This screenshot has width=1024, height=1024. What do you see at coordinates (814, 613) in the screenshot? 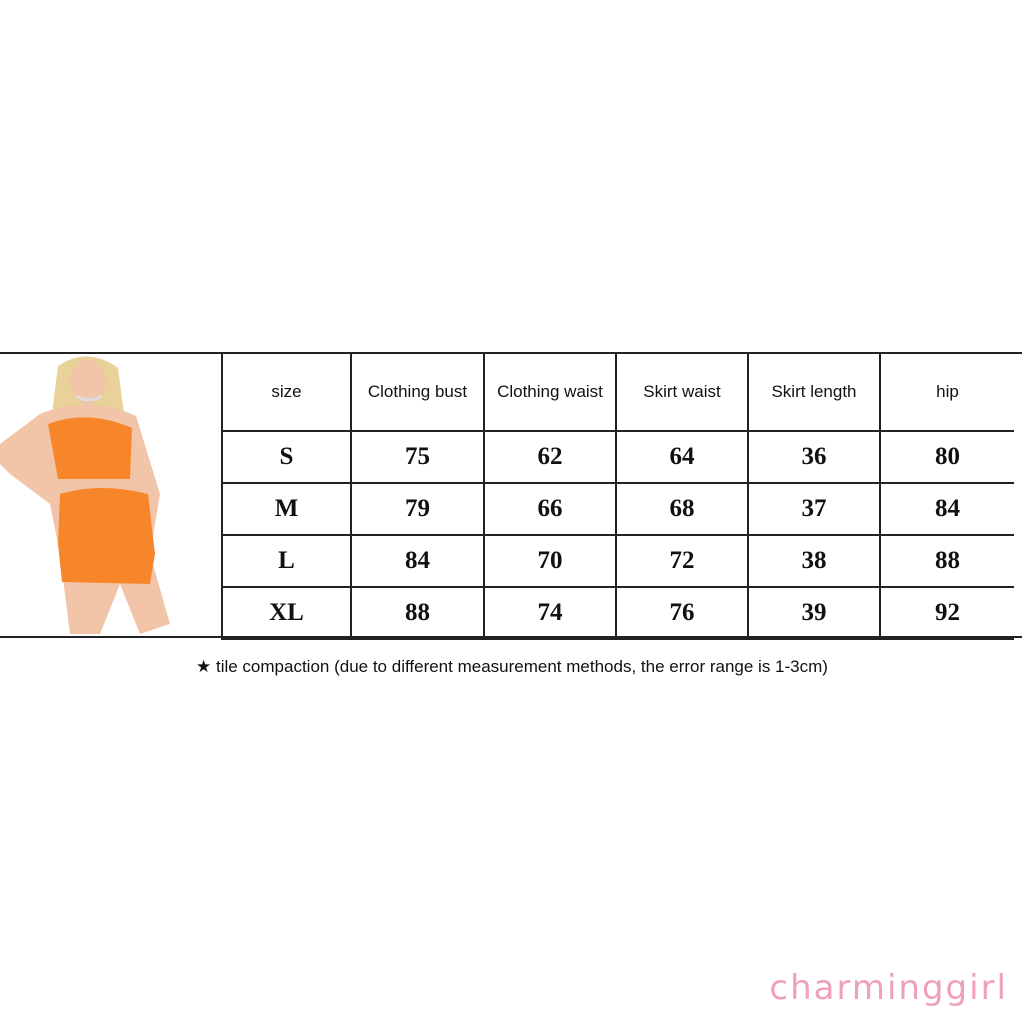
I see `cell: 39` at bounding box center [814, 613].